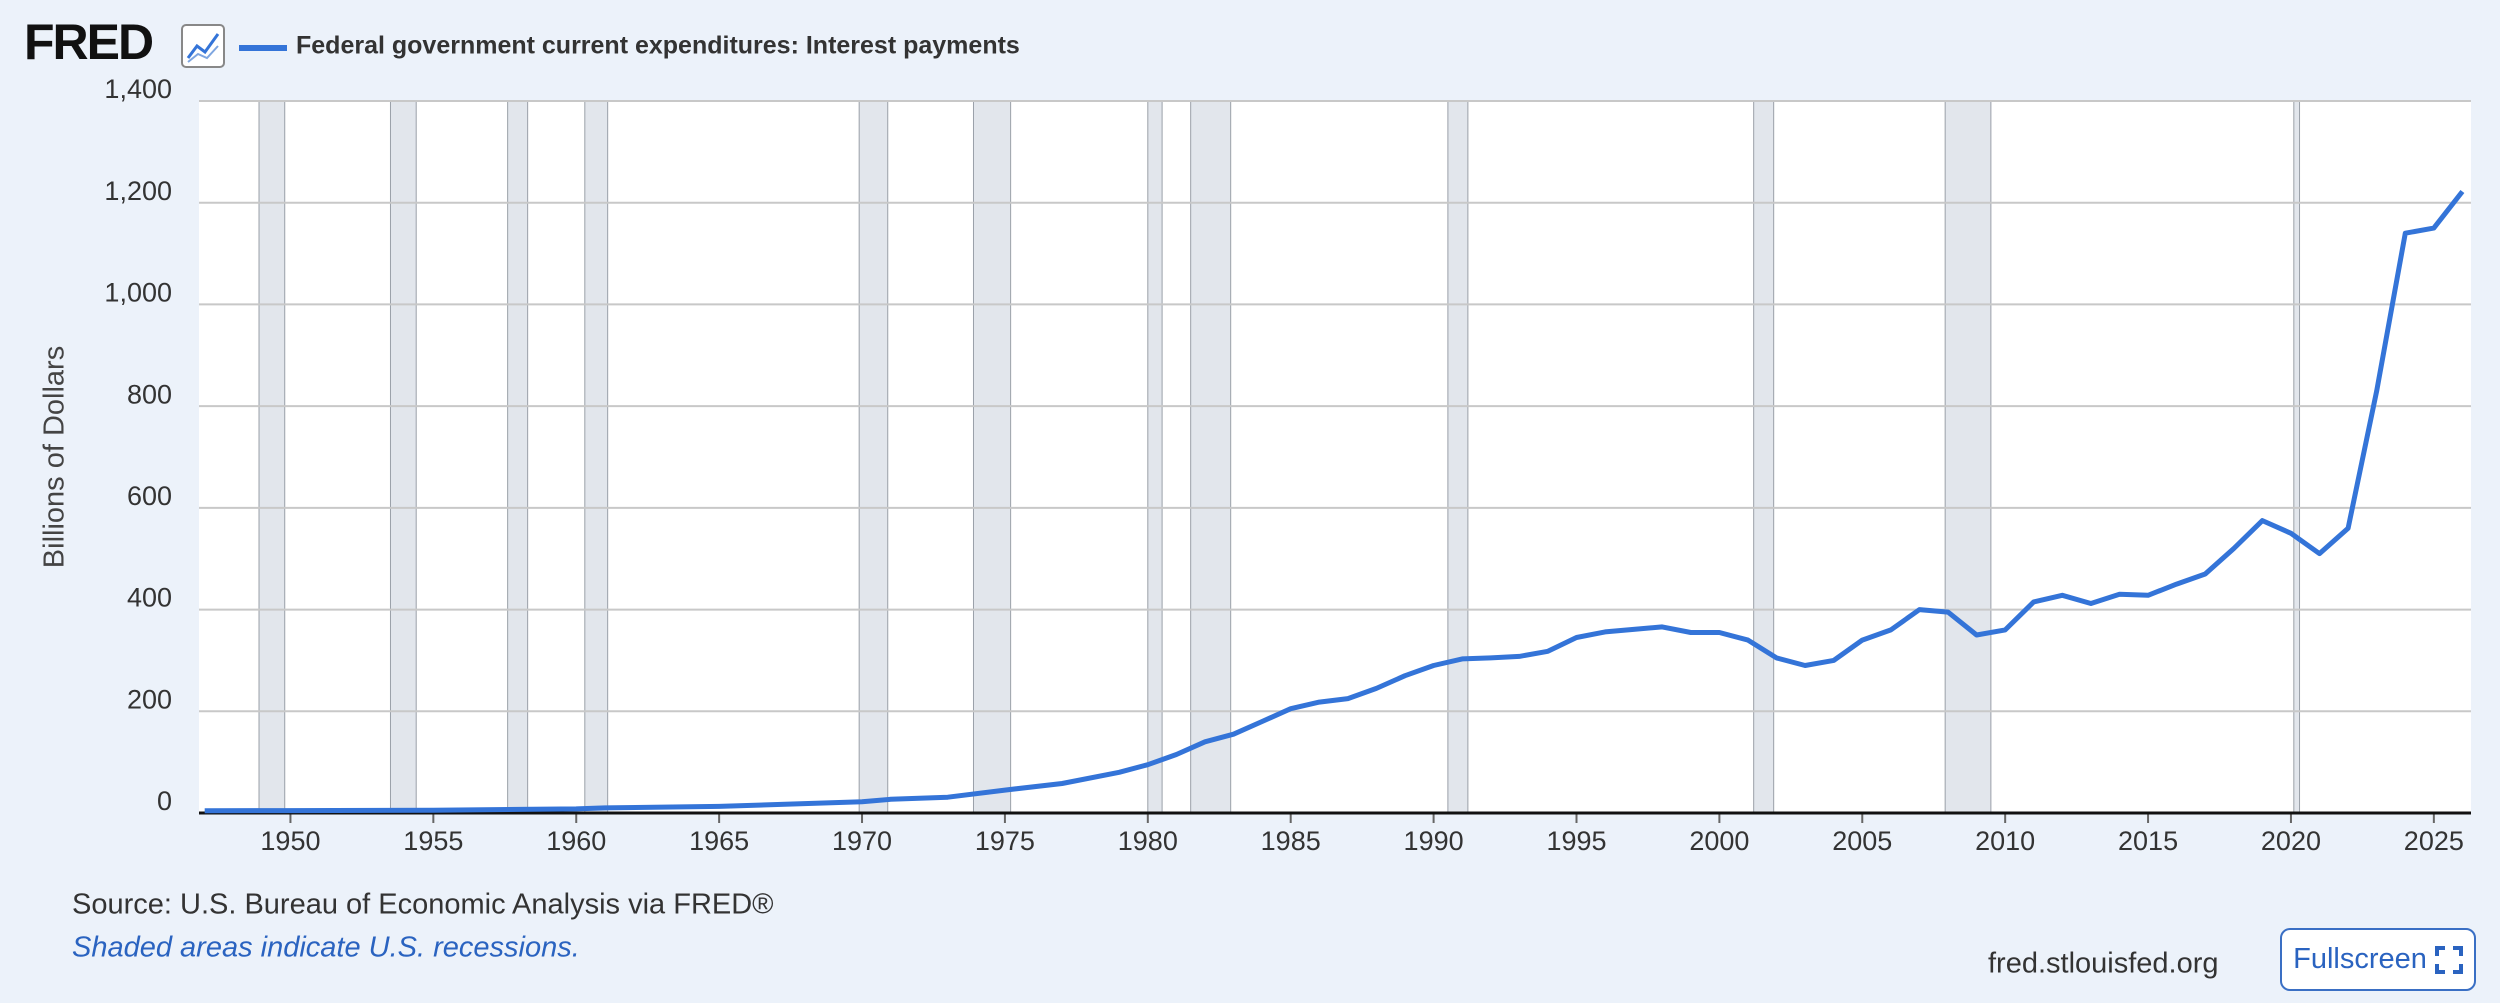 Image resolution: width=2500 pixels, height=1003 pixels. I want to click on logo: FRED, so click(88, 42).